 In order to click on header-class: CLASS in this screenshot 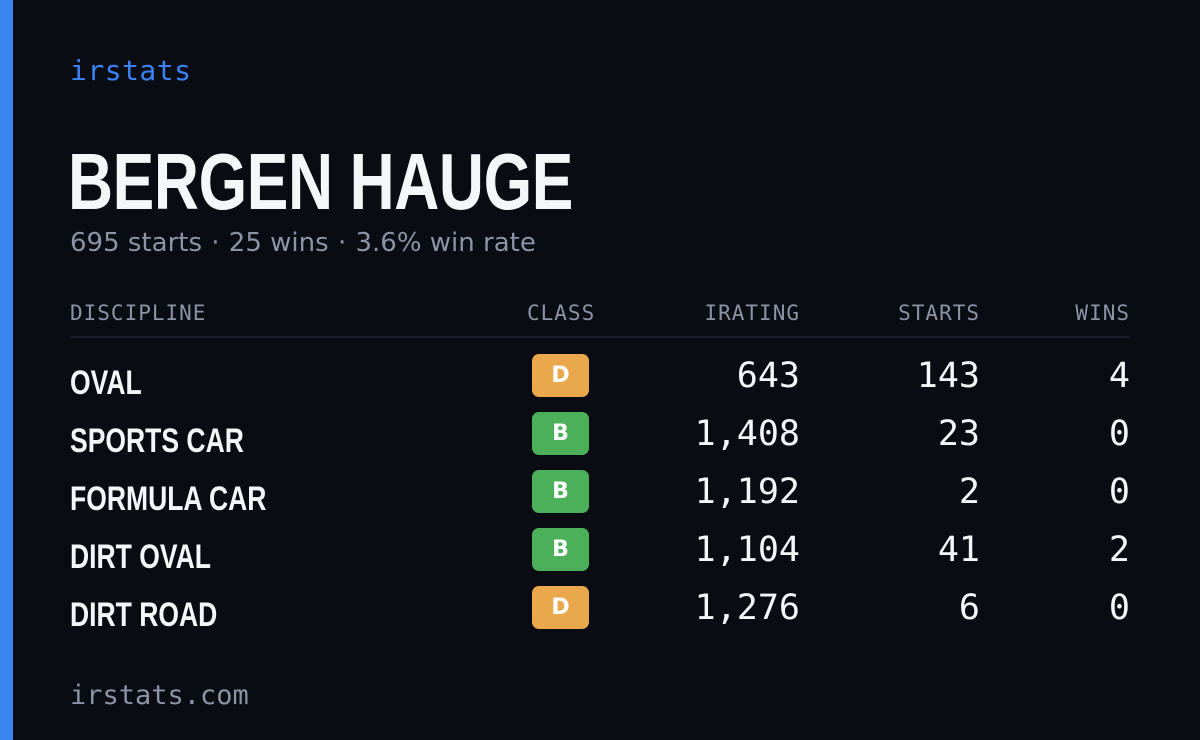, I will do `click(561, 313)`.